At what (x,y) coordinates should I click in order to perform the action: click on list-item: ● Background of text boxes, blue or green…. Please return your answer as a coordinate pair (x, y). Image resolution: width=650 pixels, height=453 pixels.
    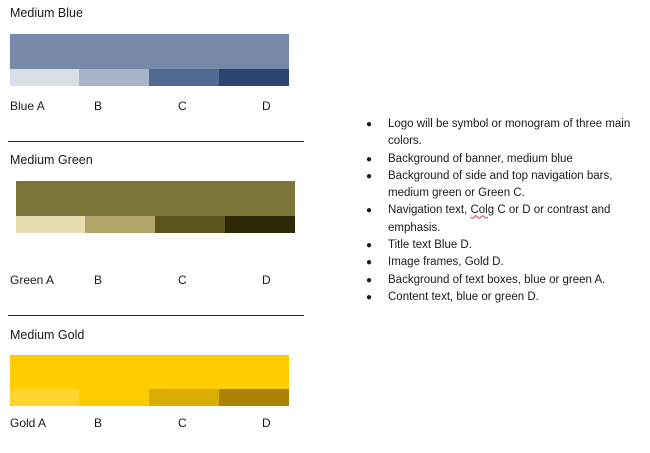
    Looking at the image, I should click on (507, 280).